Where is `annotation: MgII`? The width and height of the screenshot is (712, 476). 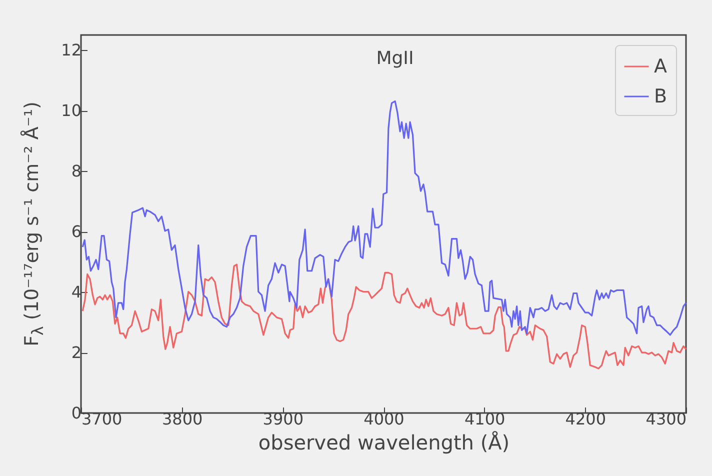 annotation: MgII is located at coordinates (395, 58).